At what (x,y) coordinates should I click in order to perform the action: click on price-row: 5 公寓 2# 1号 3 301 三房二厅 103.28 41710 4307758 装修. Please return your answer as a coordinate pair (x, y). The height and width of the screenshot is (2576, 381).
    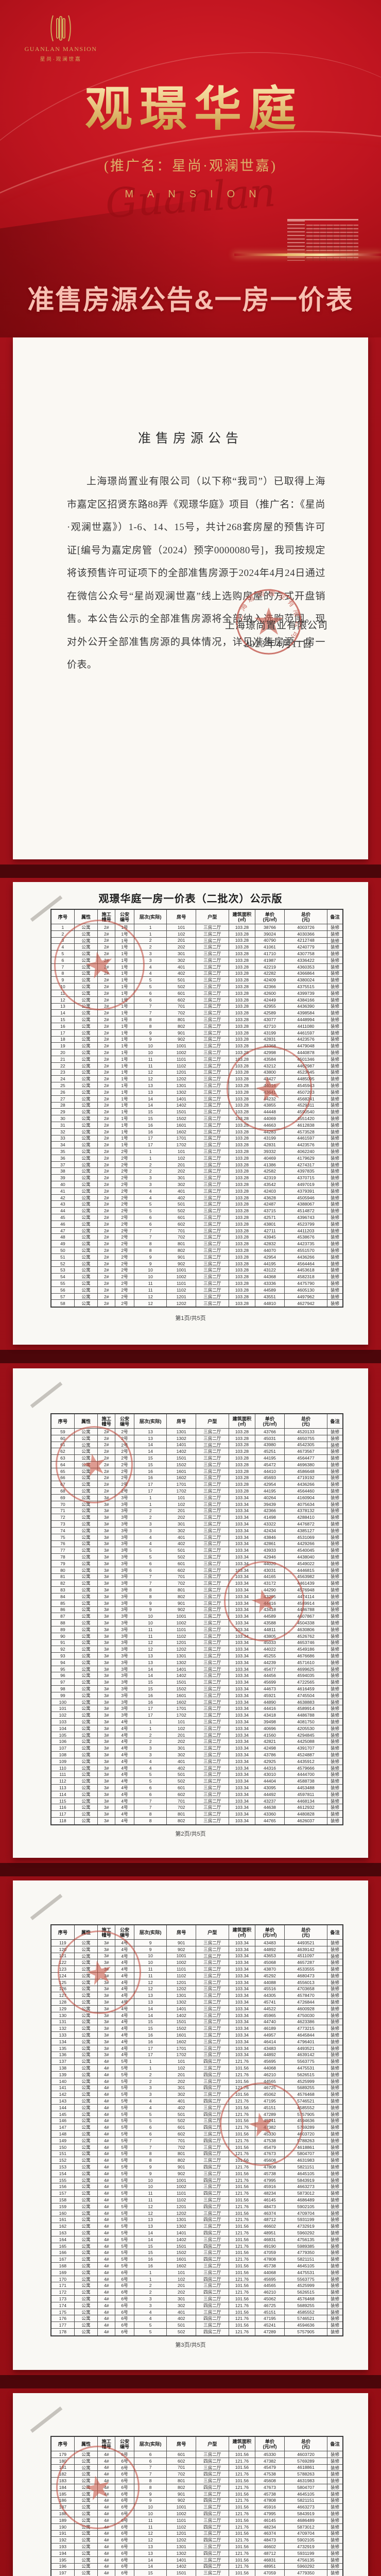
    Looking at the image, I should click on (196, 954).